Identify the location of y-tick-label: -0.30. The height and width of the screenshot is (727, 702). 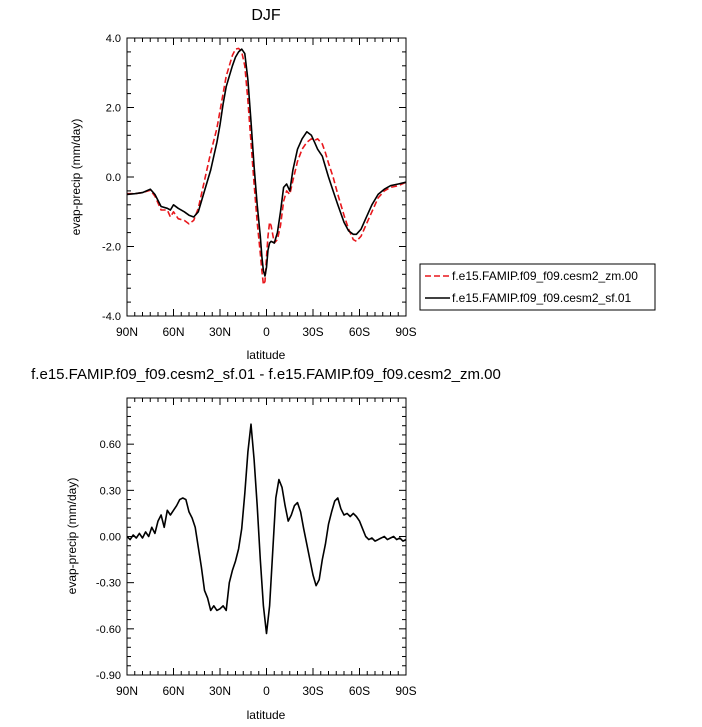
(108, 584).